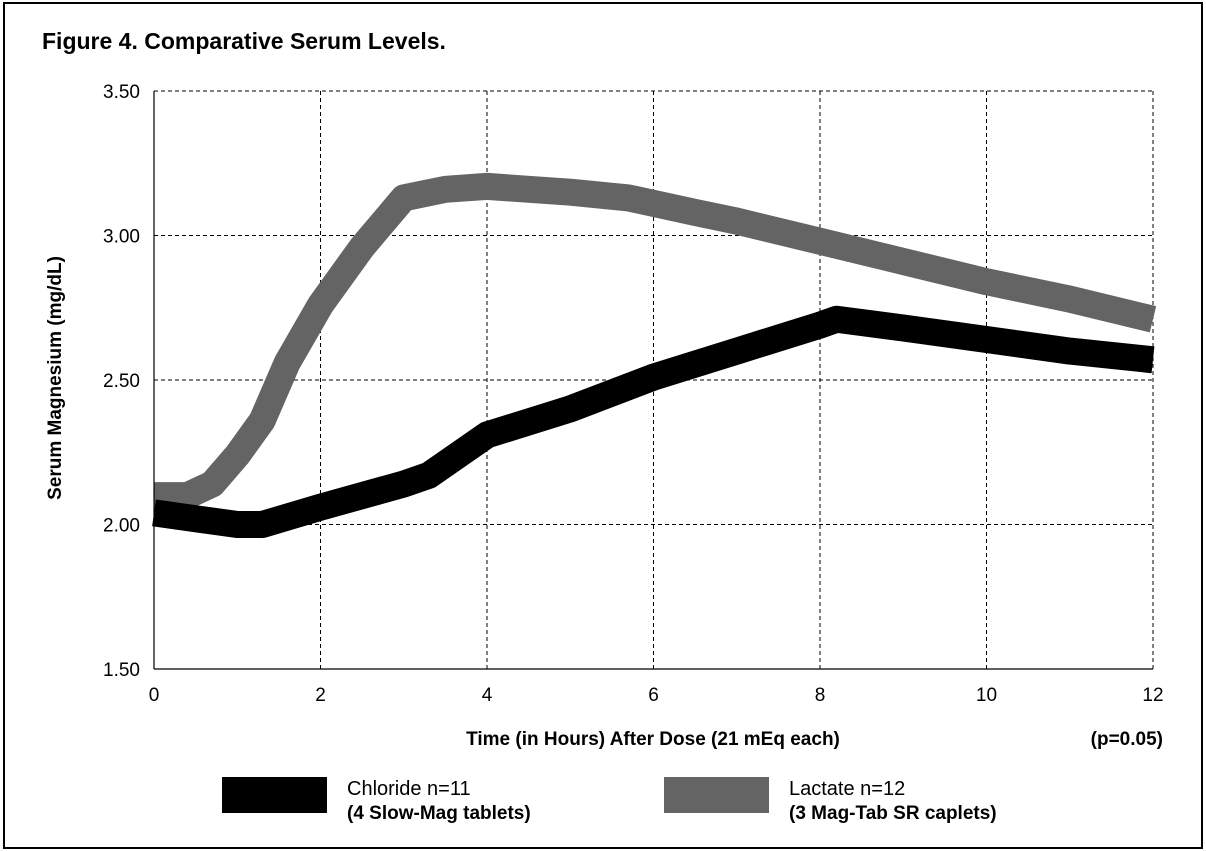 Image resolution: width=1206 pixels, height=851 pixels. What do you see at coordinates (1127, 739) in the screenshot?
I see `p-value-annotation: (p=0.05)` at bounding box center [1127, 739].